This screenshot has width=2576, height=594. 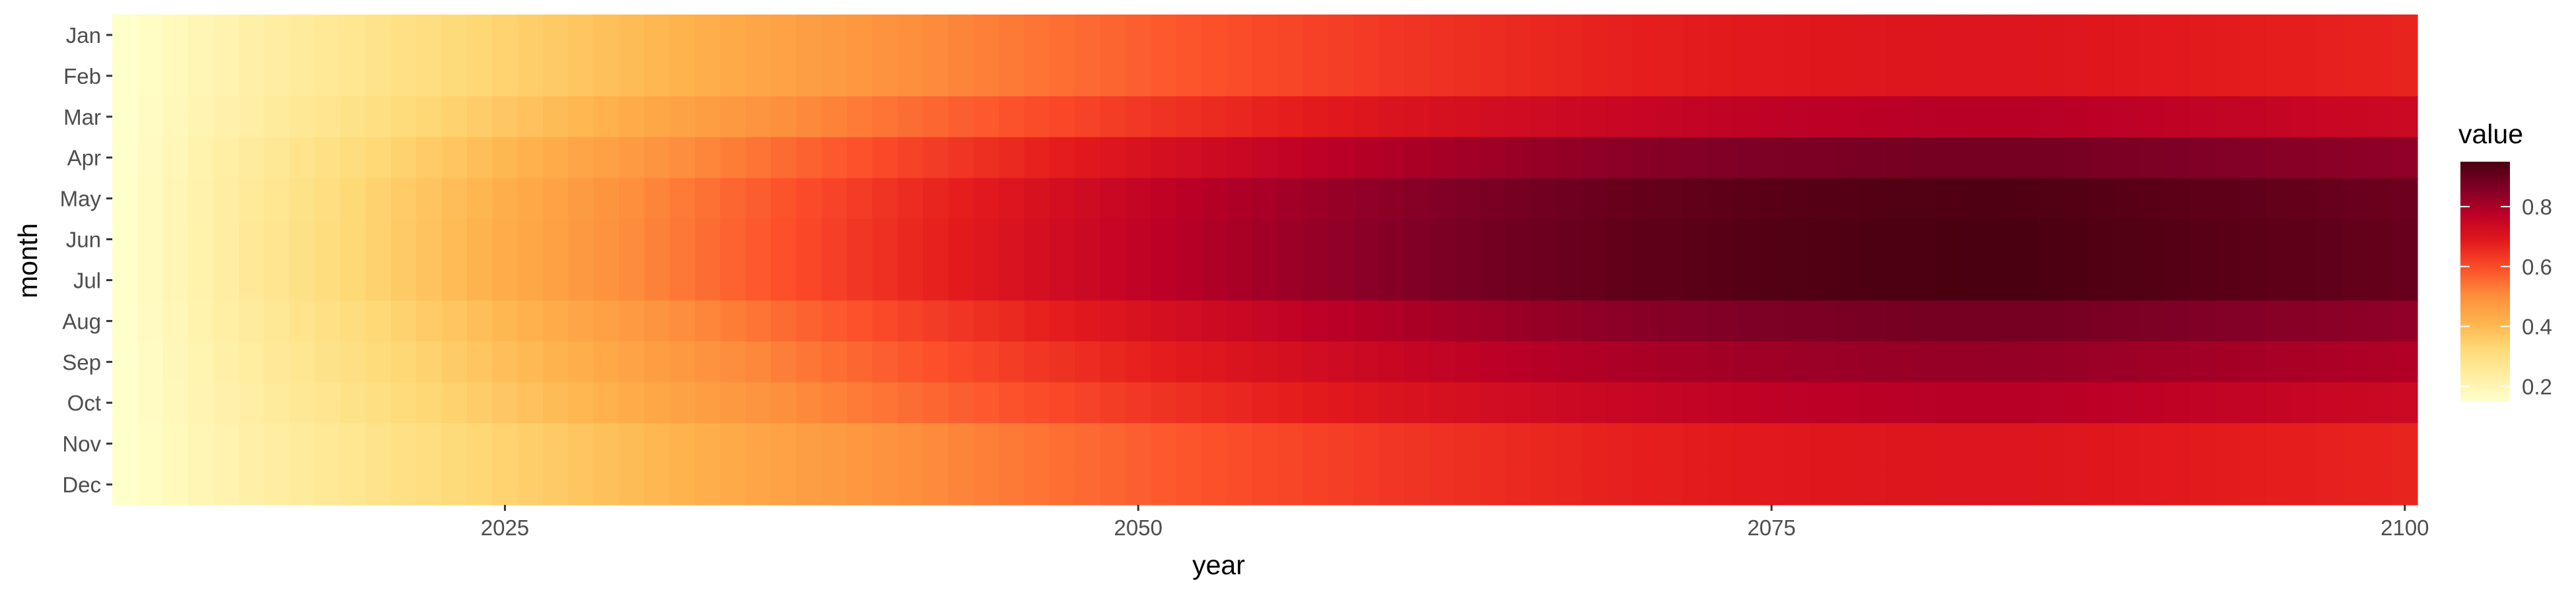 What do you see at coordinates (1219, 565) in the screenshot?
I see `x-axis-title: year` at bounding box center [1219, 565].